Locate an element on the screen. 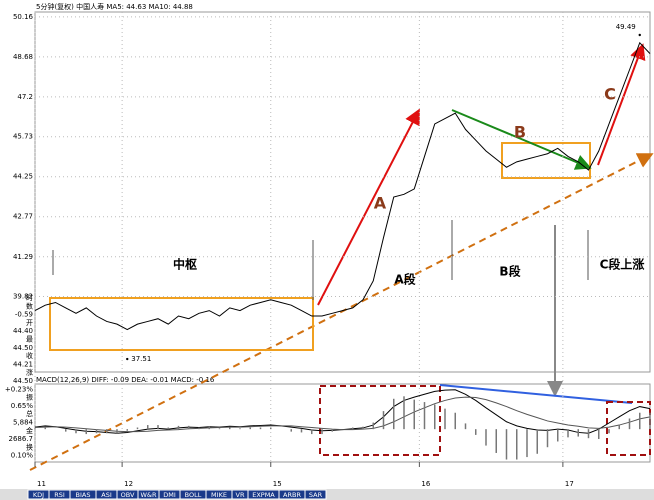 The height and width of the screenshot is (500, 654). arrow-b is located at coordinates (521, 139).